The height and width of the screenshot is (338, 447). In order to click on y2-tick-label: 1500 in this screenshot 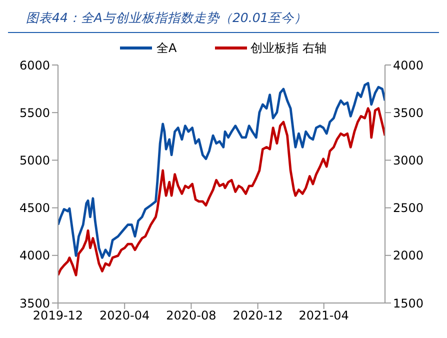, I will do `click(408, 303)`.